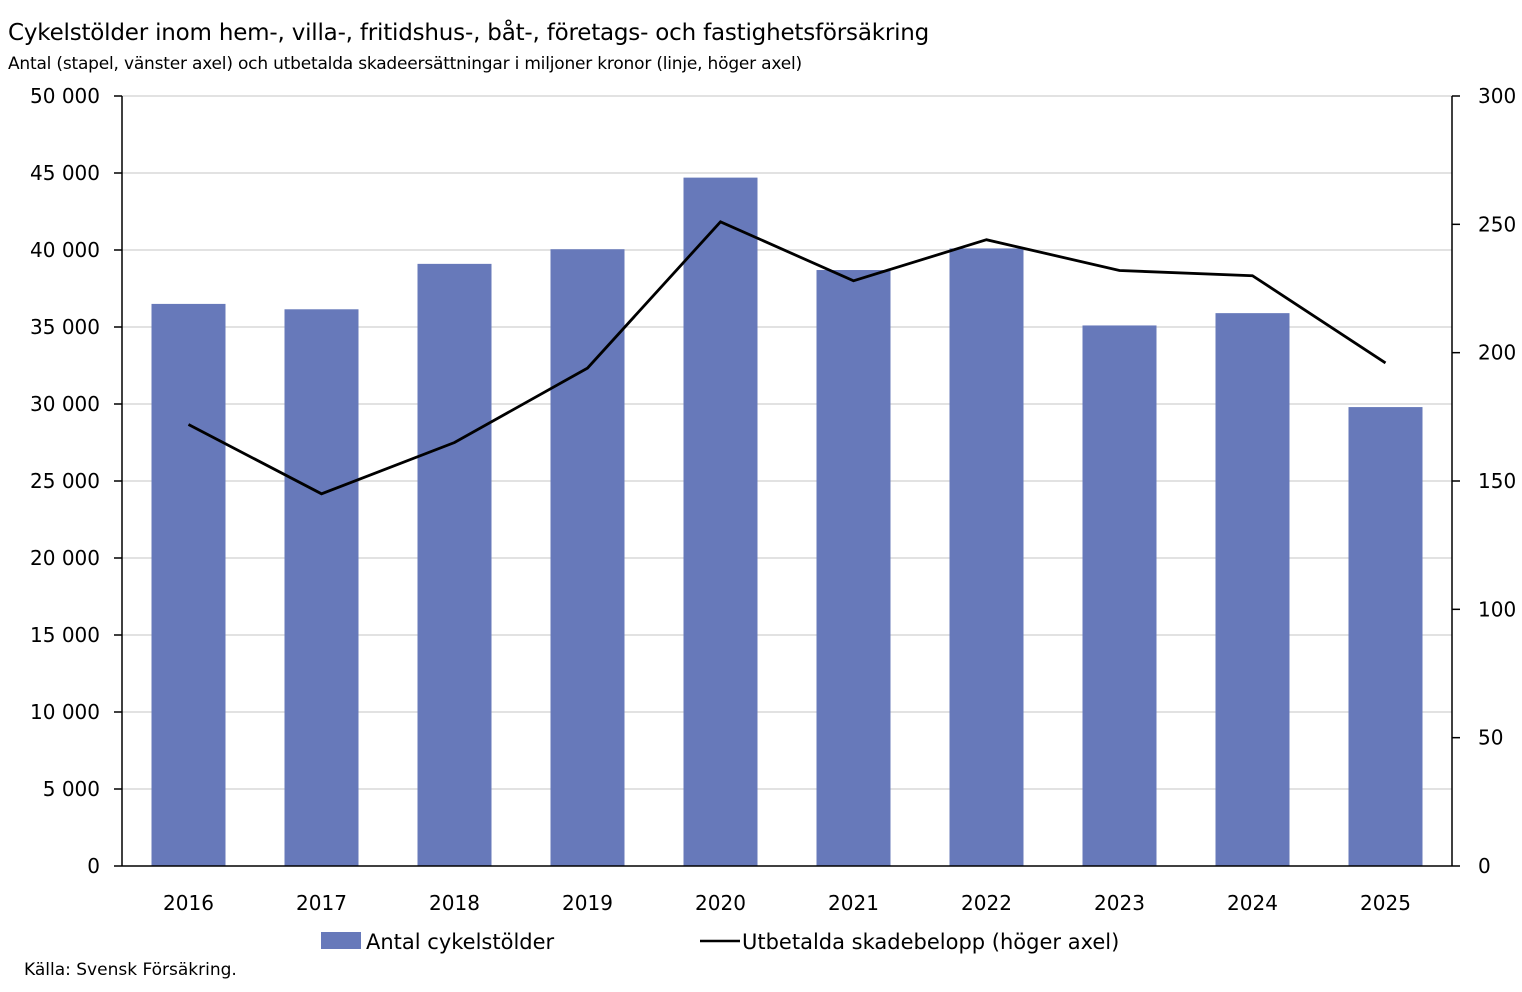  What do you see at coordinates (986, 557) in the screenshot?
I see `bar-2022` at bounding box center [986, 557].